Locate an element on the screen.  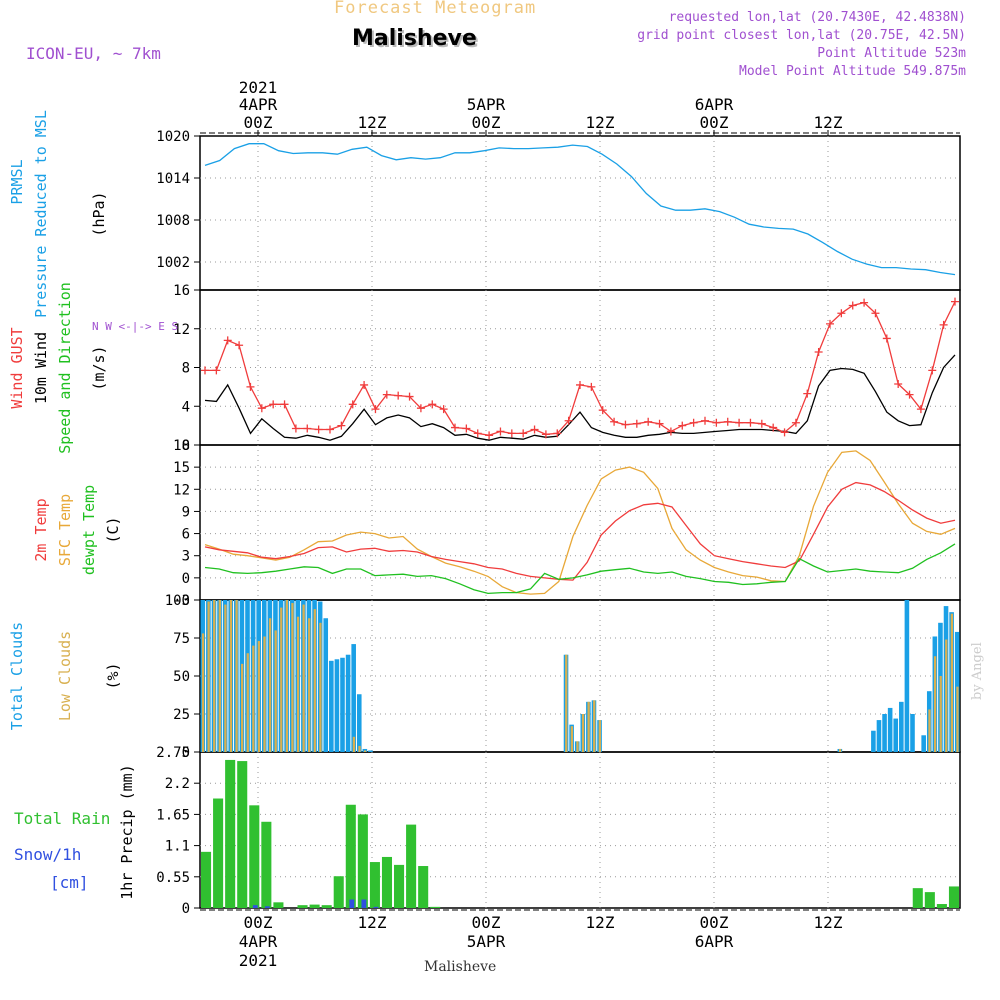
precip-unit-label: 1hr Precip (mm) is located at coordinates (127, 831).